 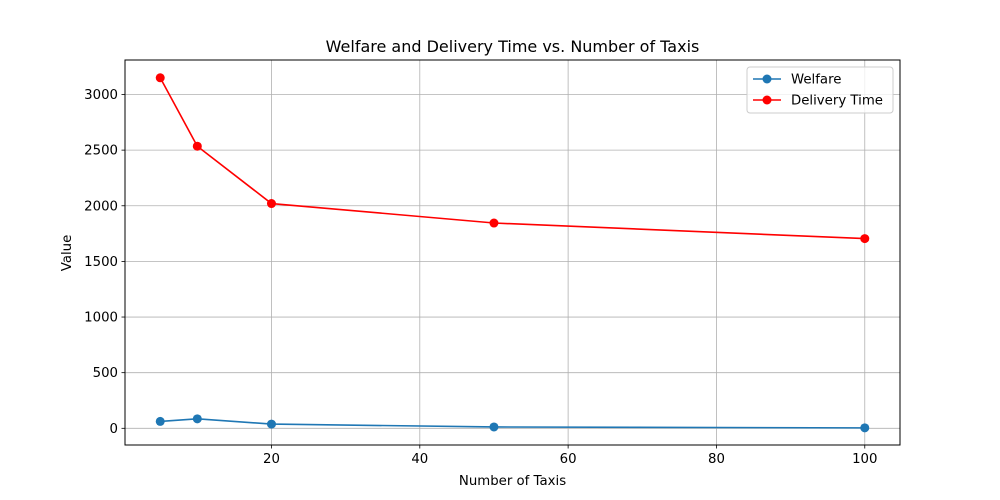 I want to click on y-tick-label: 500, so click(x=105, y=373).